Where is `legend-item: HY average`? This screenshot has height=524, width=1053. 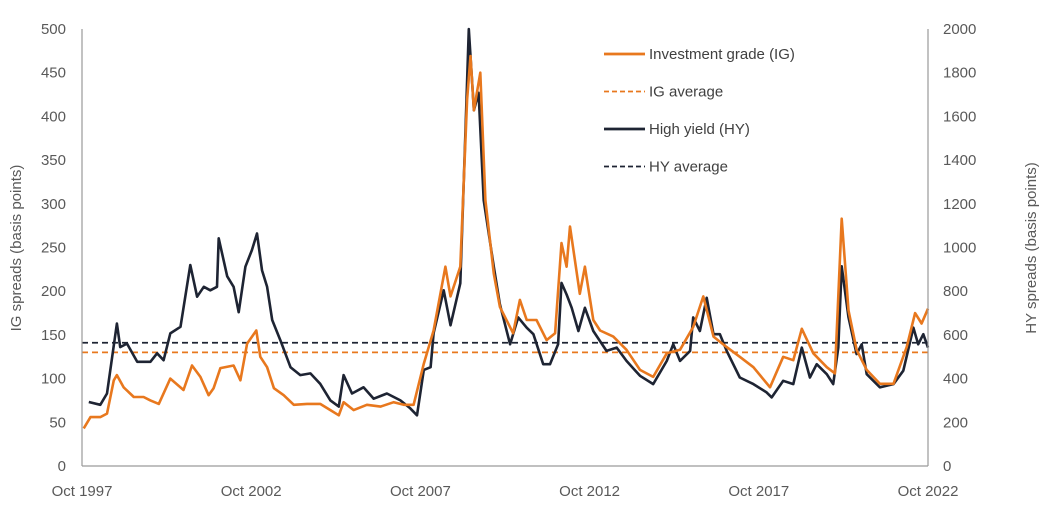 legend-item: HY average is located at coordinates (666, 167).